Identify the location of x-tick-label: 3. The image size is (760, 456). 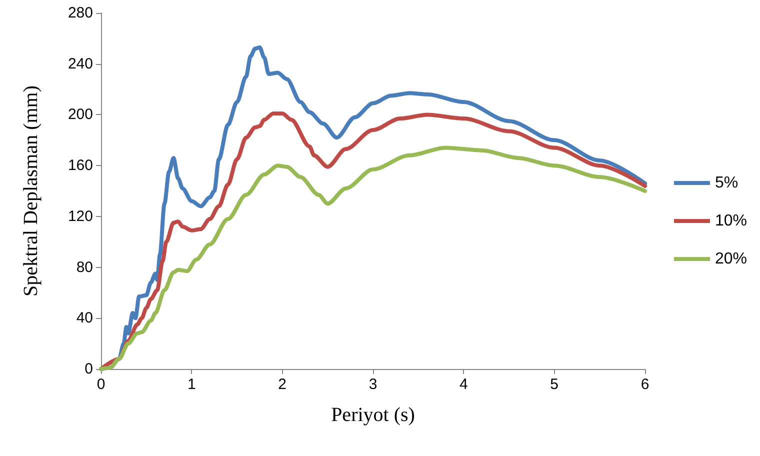
(373, 384).